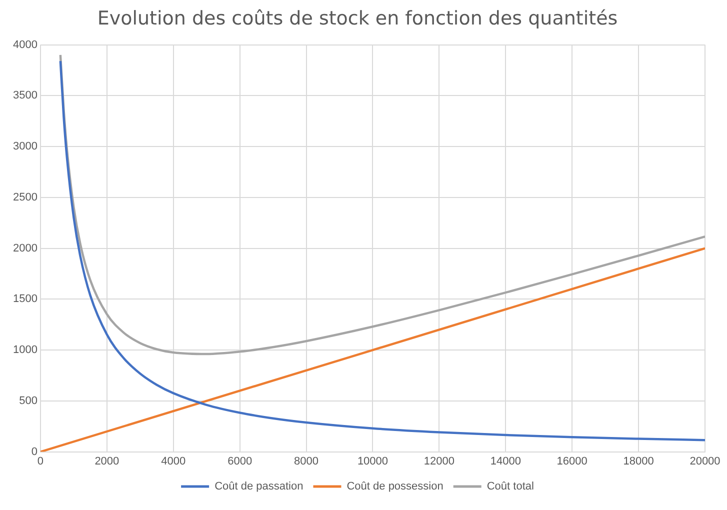 The height and width of the screenshot is (510, 727). I want to click on y-tick-label: 3500, so click(25, 96).